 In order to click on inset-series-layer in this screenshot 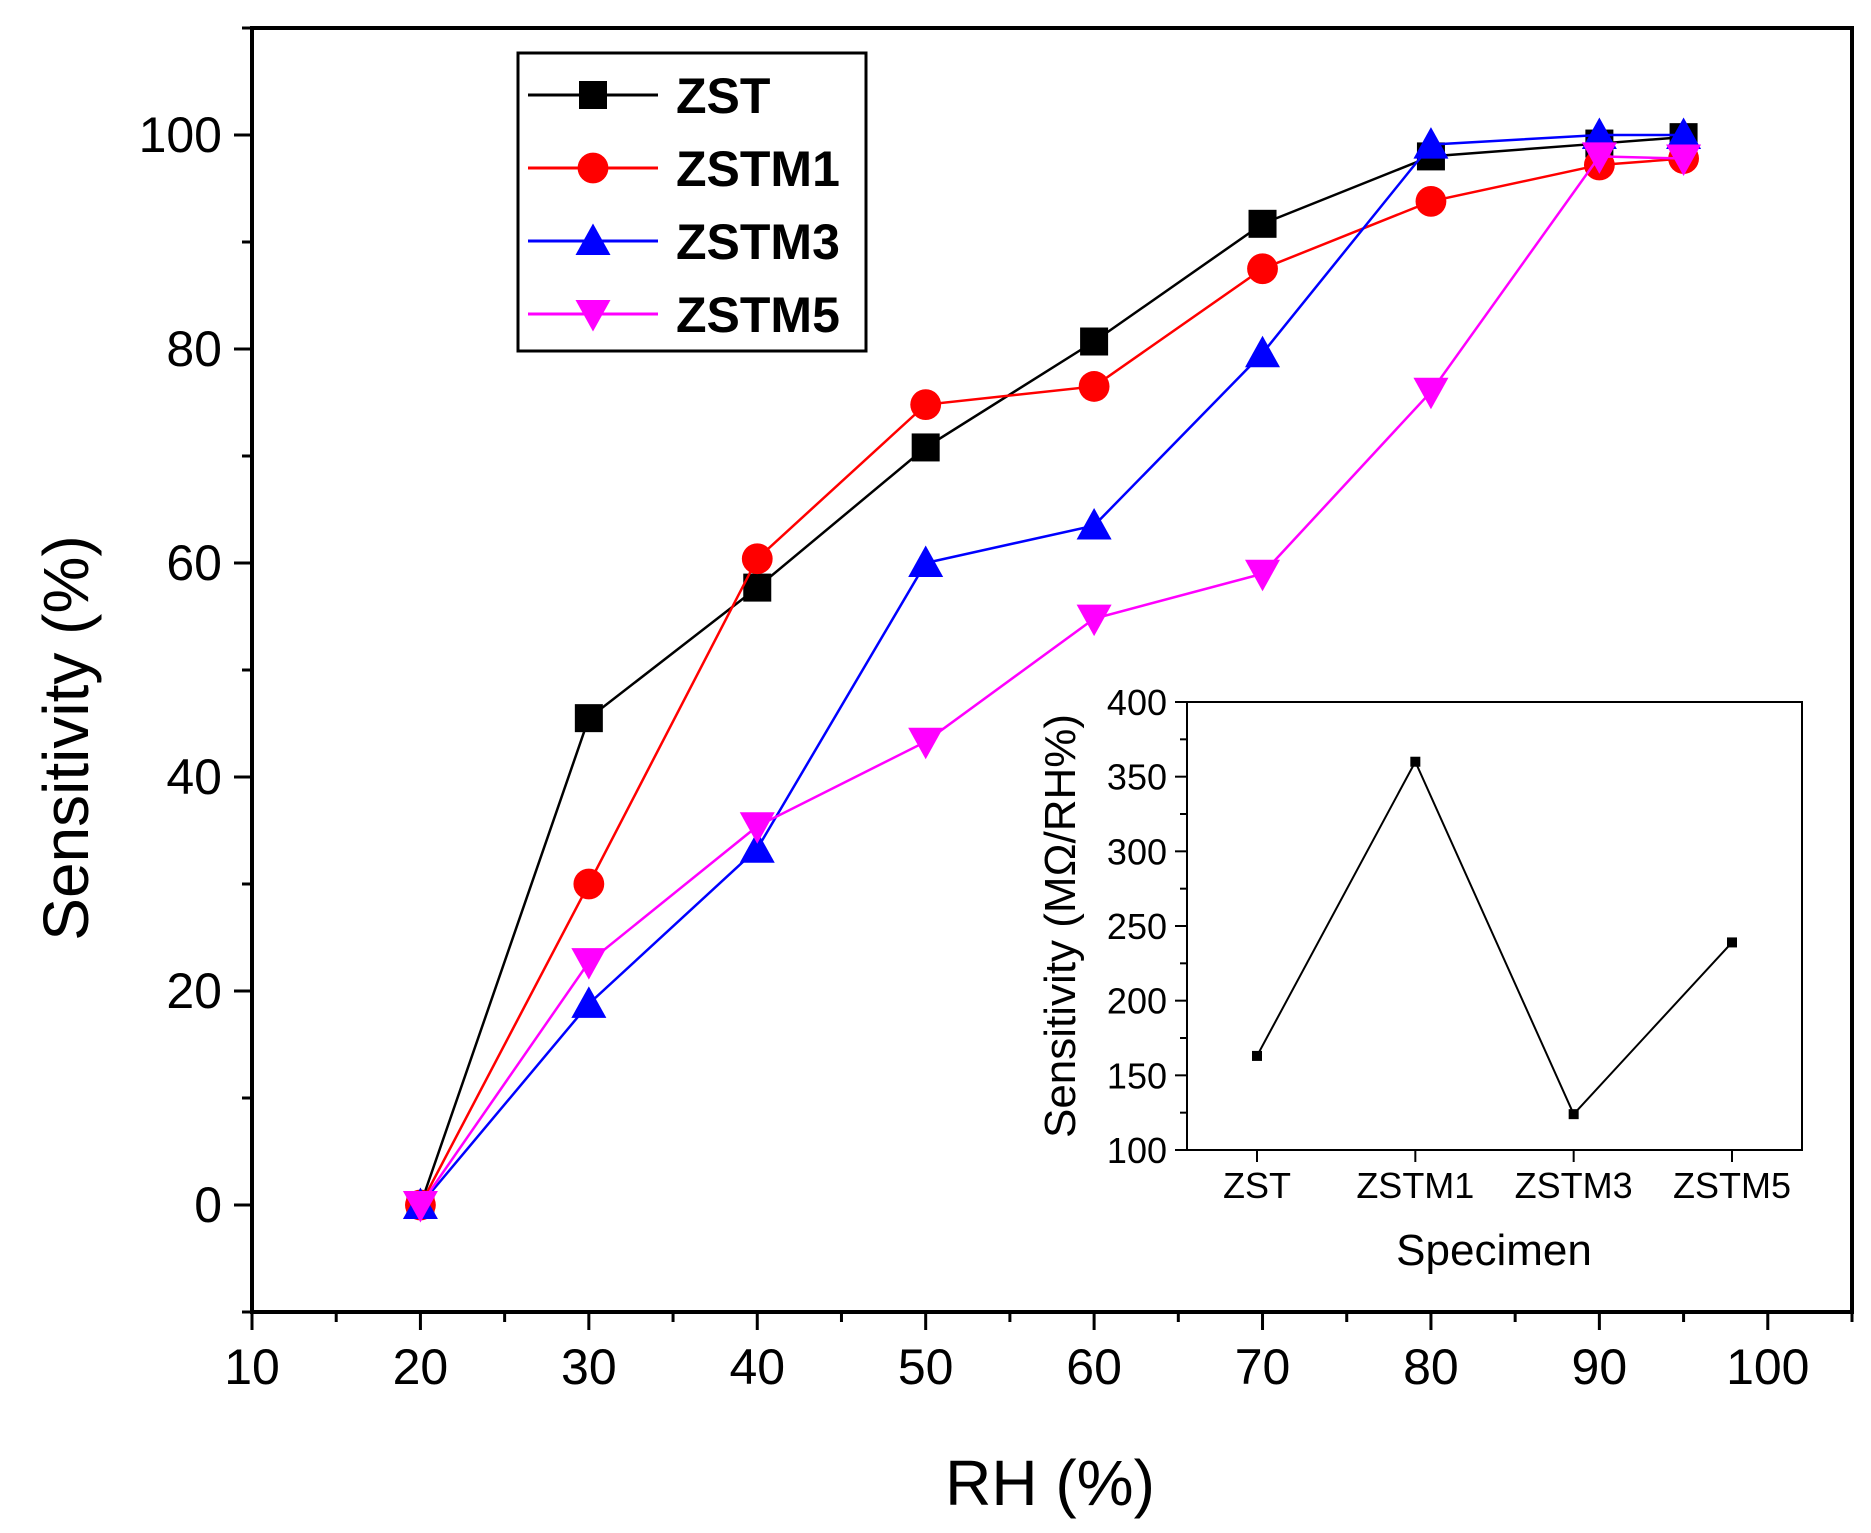, I will do `click(1494, 938)`.